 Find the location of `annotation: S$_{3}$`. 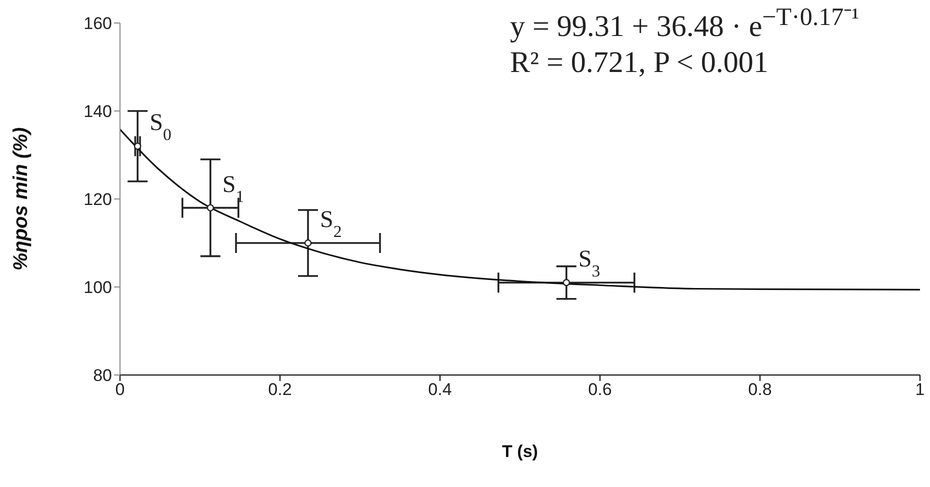

annotation: S$_{3}$ is located at coordinates (589, 263).